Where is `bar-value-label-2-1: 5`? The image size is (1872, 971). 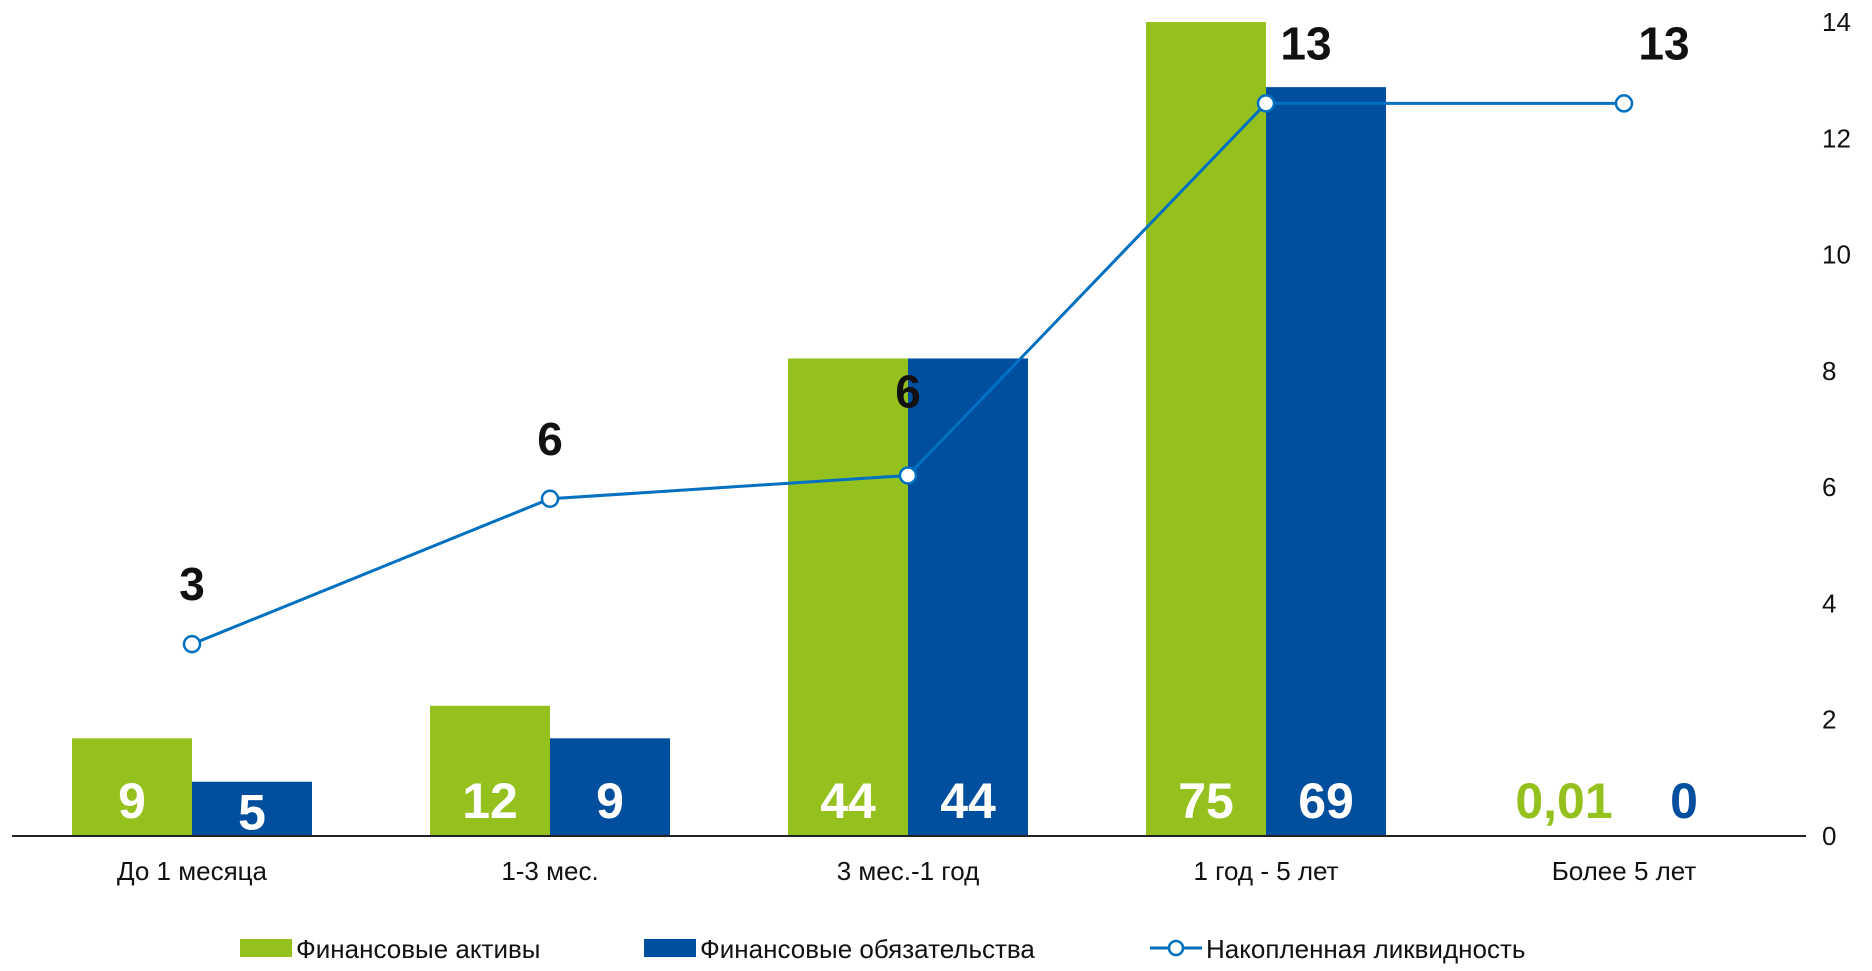
bar-value-label-2-1: 5 is located at coordinates (252, 813).